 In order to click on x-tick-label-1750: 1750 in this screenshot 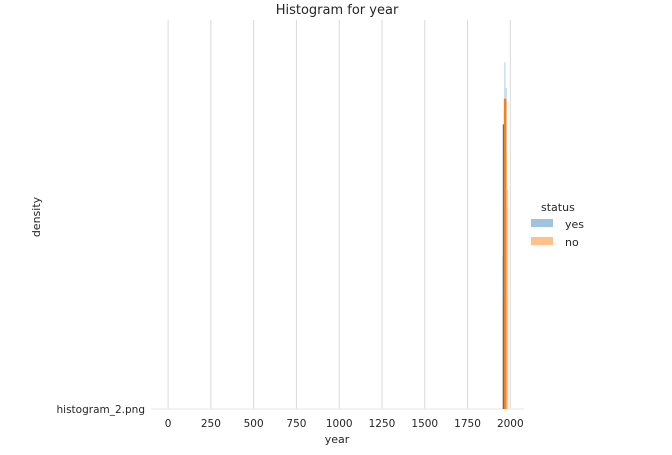, I will do `click(467, 424)`.